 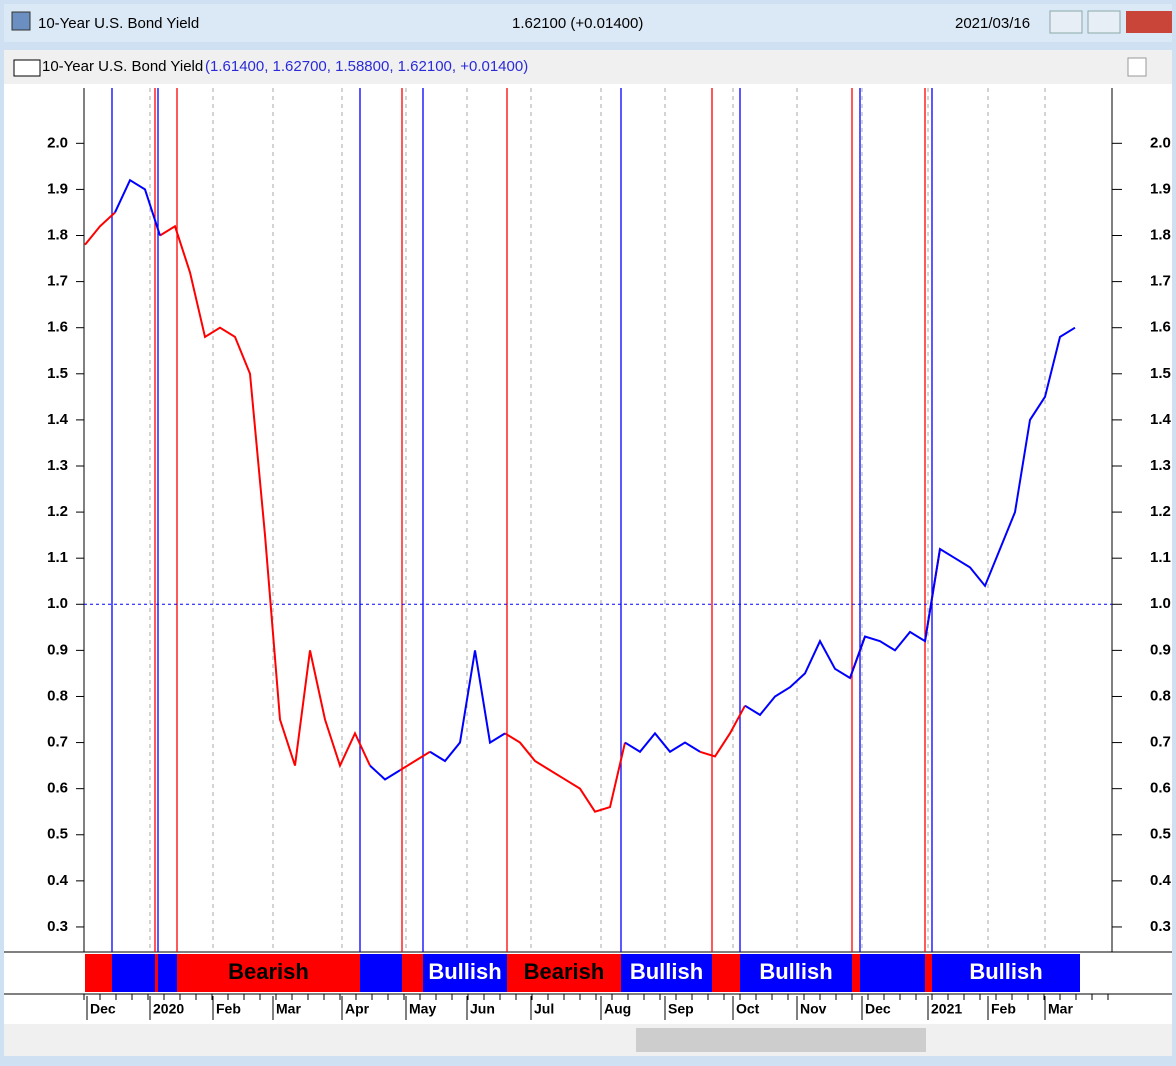 I want to click on restore-button, so click(x=1137, y=67).